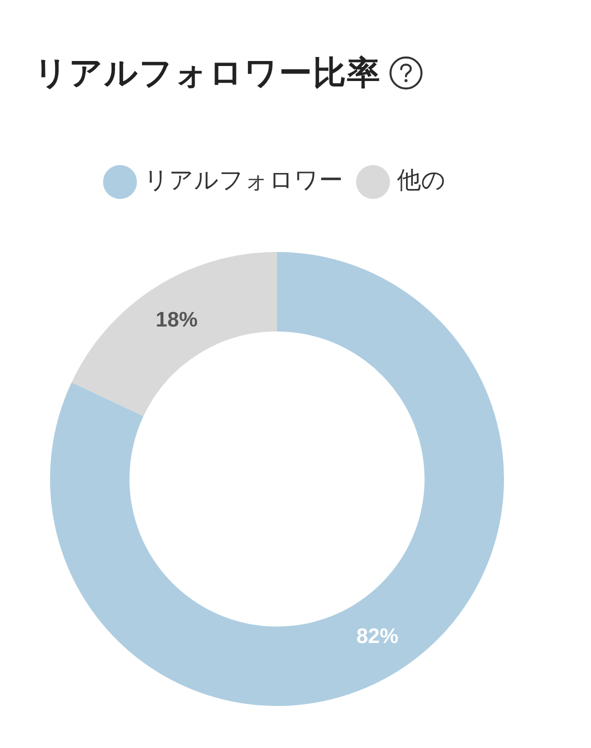 The width and height of the screenshot is (591, 748). Describe the element at coordinates (177, 320) in the screenshot. I see `data-label: 18%` at that location.